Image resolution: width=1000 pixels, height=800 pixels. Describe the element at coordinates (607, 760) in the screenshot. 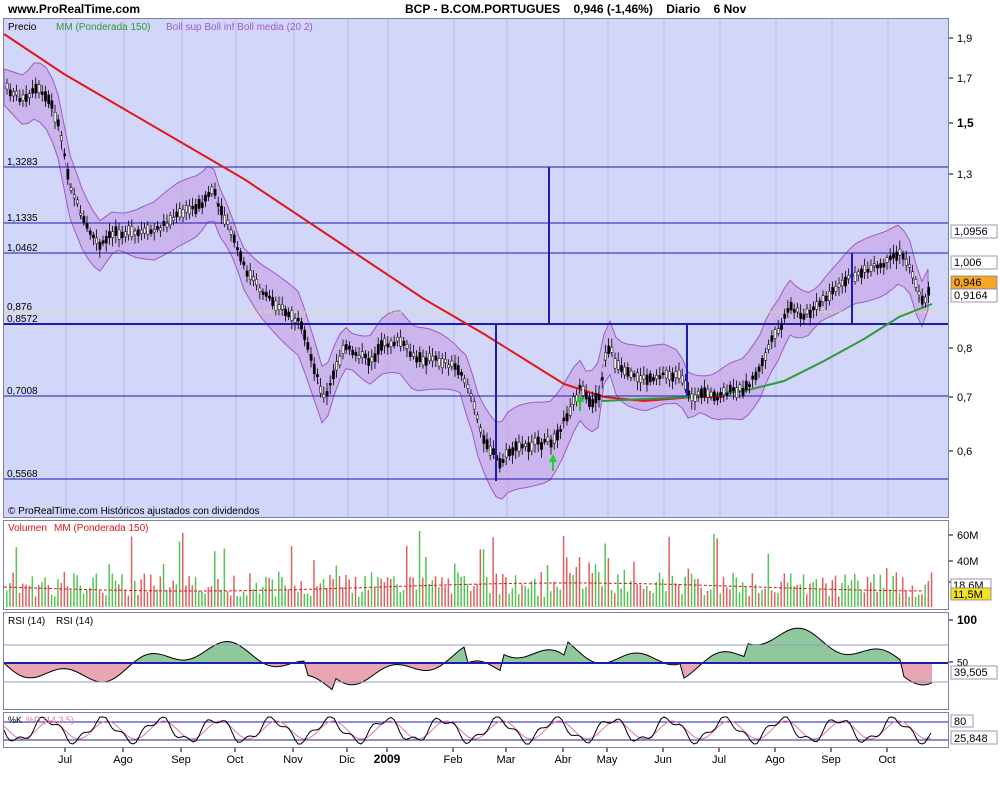

I see `time-axis-label: May` at that location.